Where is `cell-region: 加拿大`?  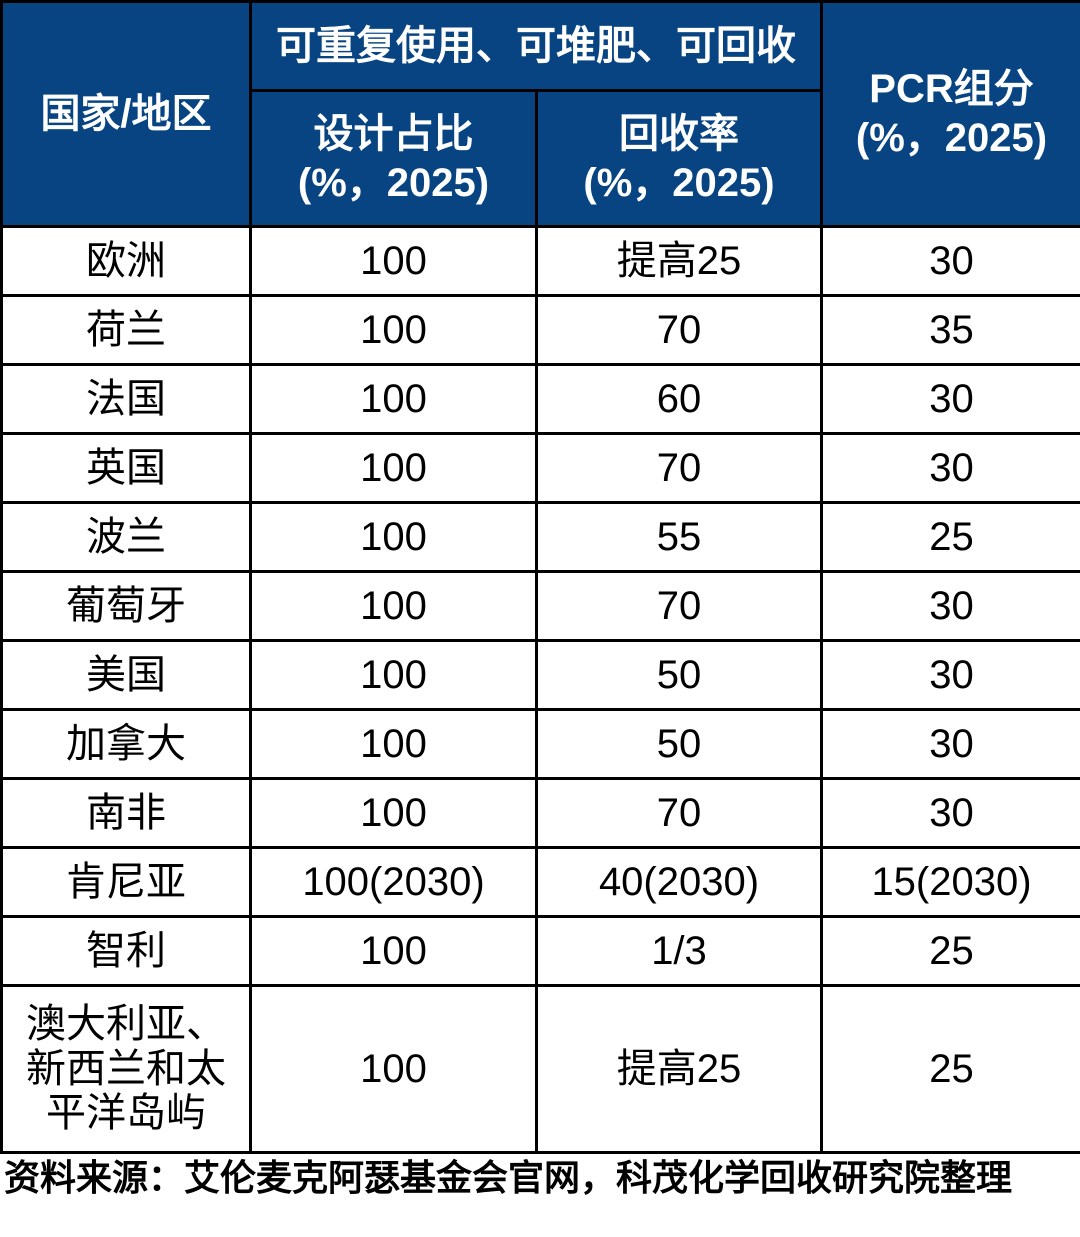 cell-region: 加拿大 is located at coordinates (126, 744).